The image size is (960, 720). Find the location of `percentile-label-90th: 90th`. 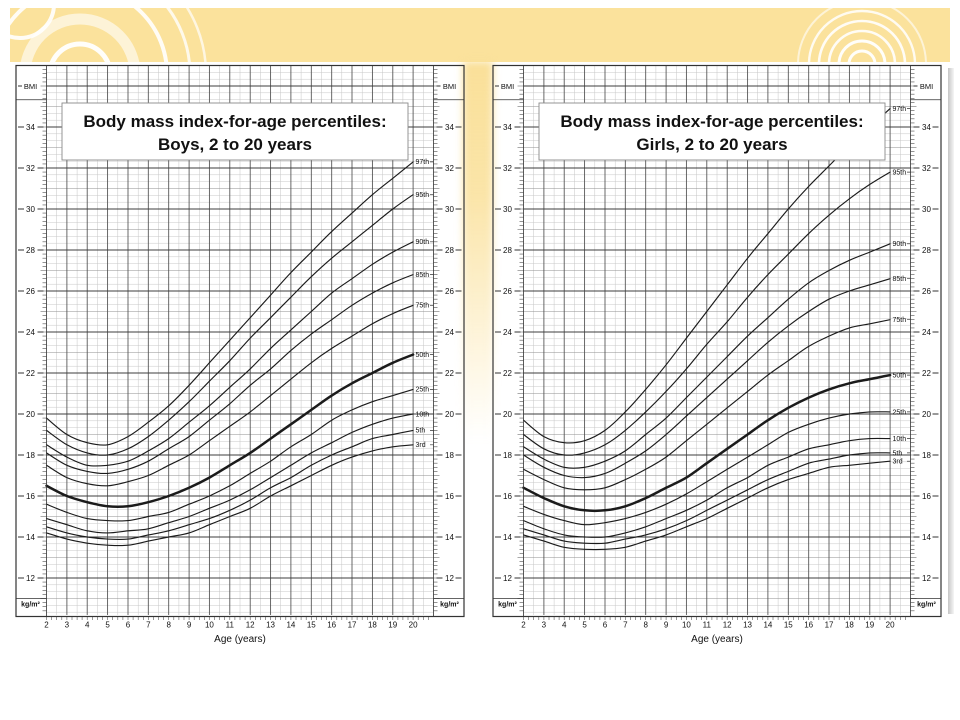

percentile-label-90th: 90th is located at coordinates (423, 242).